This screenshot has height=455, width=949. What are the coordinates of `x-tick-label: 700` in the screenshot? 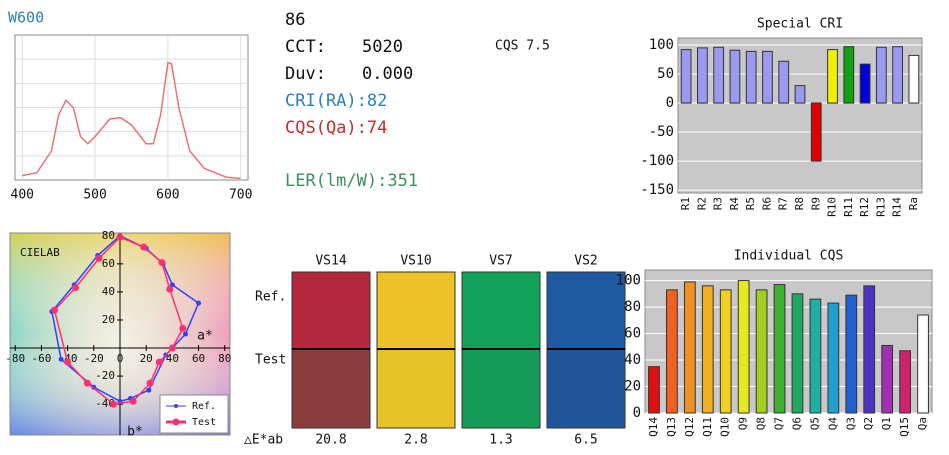 It's located at (240, 195).